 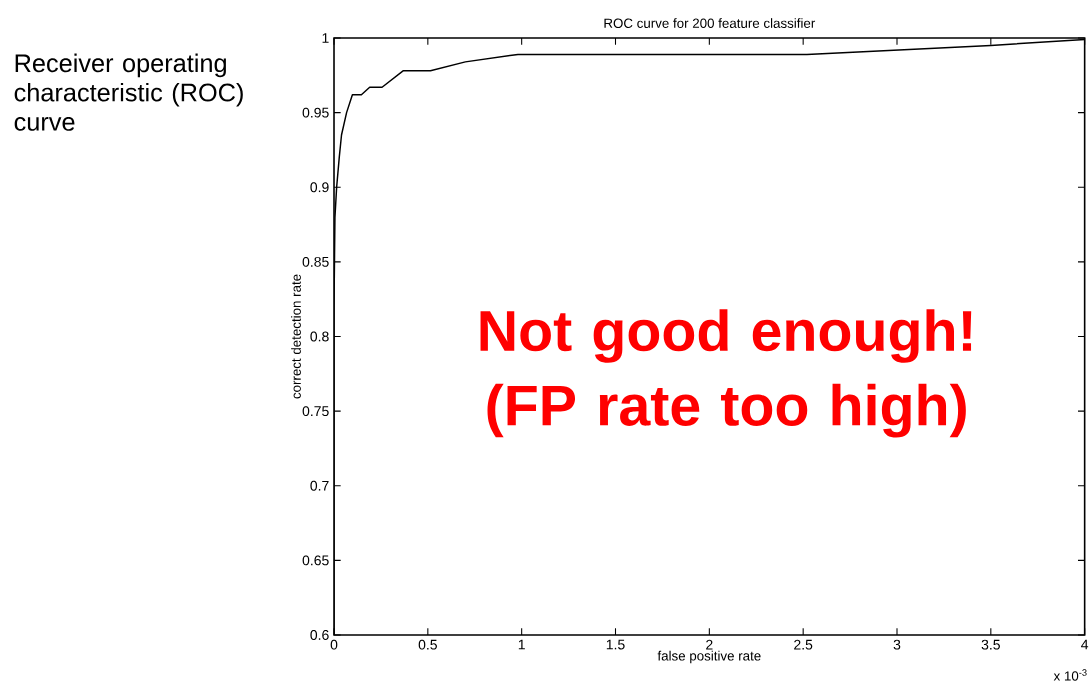 I want to click on y-tick-label: 0.75, so click(x=315, y=411).